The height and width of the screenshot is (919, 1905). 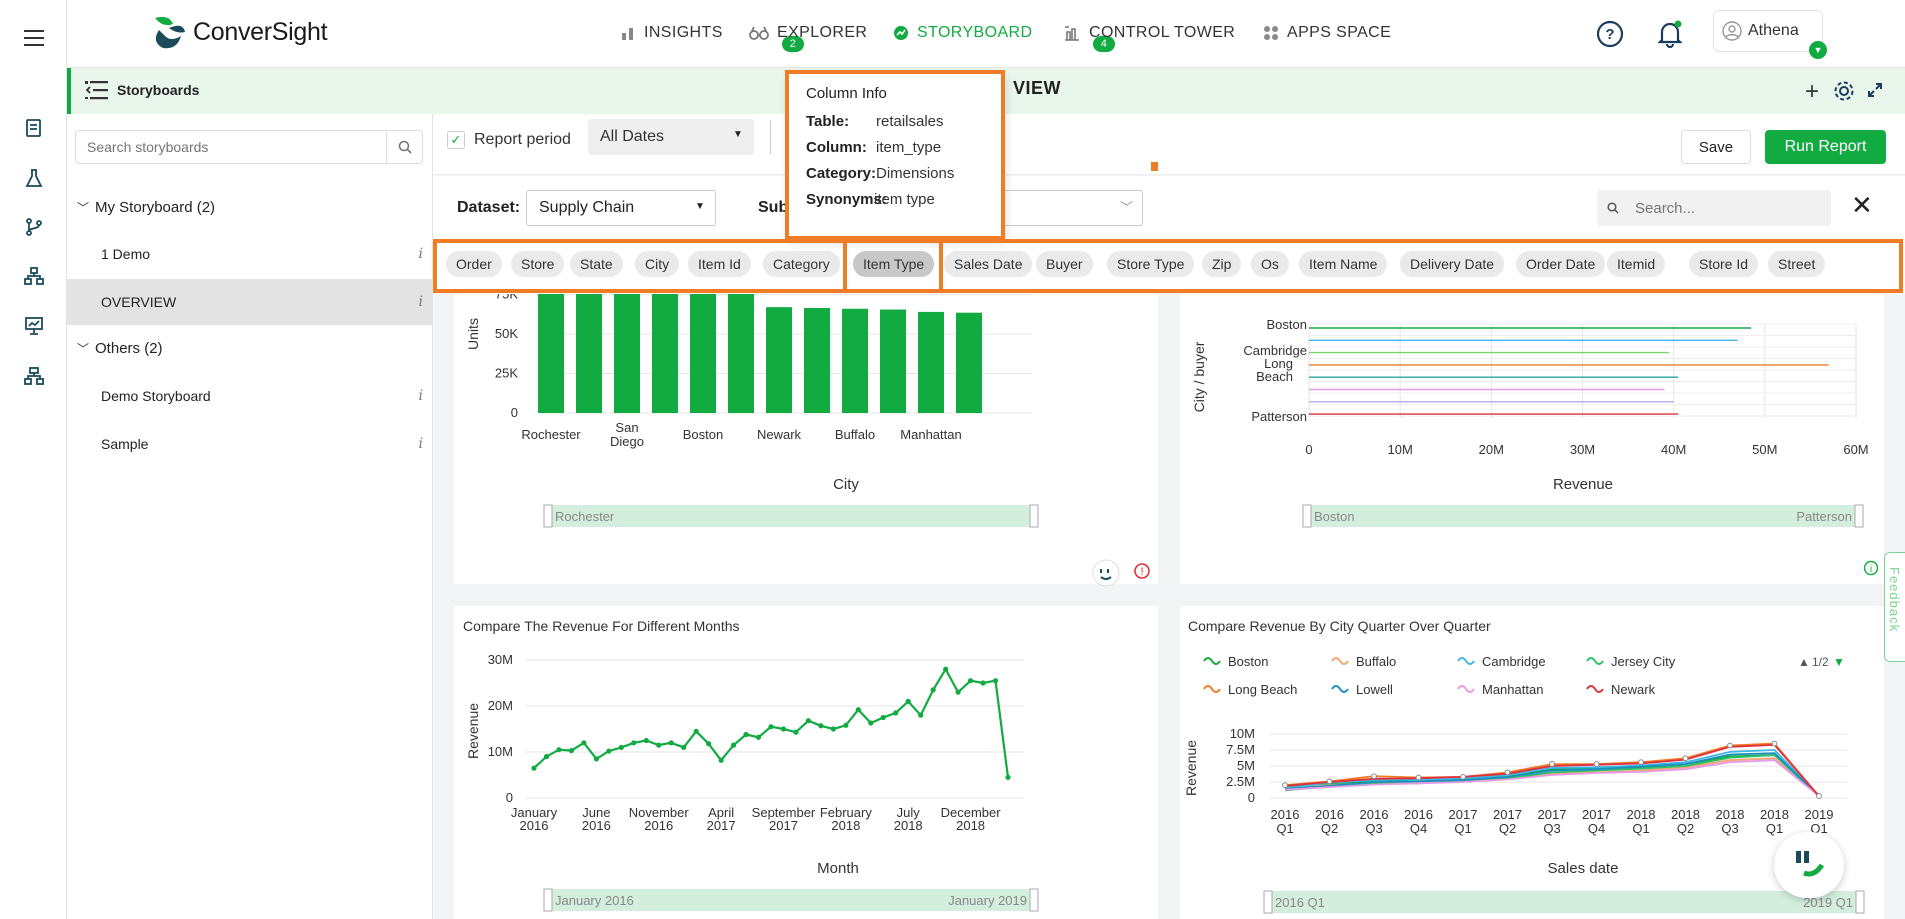 What do you see at coordinates (1073, 208) in the screenshot?
I see `sub-dataset-select: ﹀` at bounding box center [1073, 208].